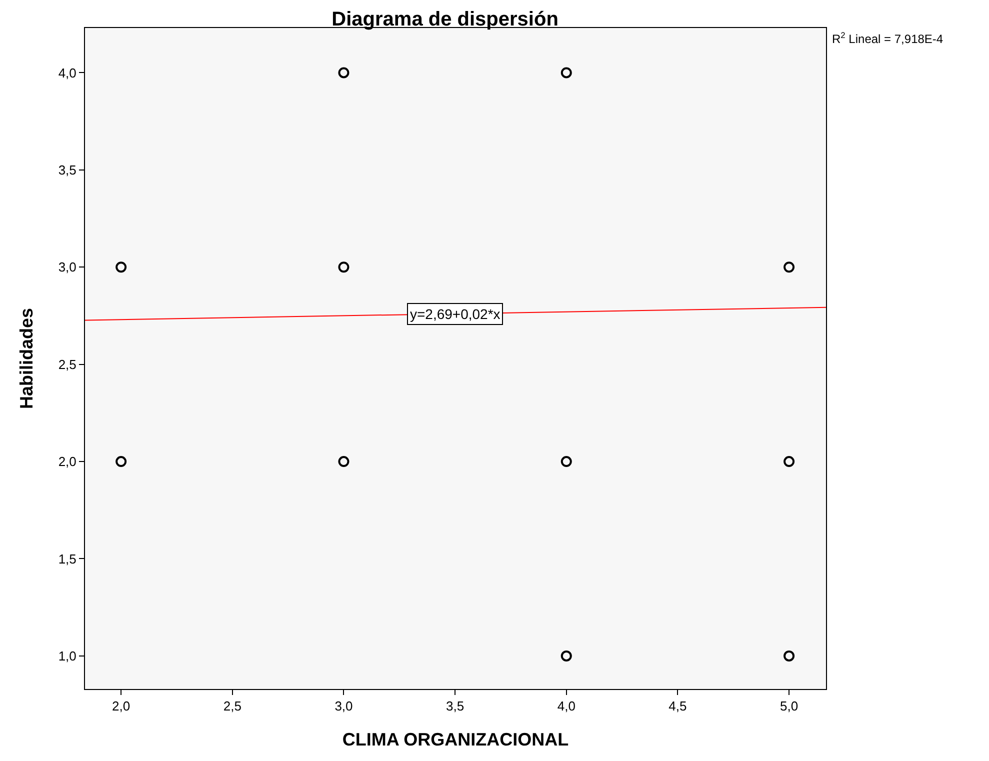 The image size is (989, 761). Describe the element at coordinates (67, 267) in the screenshot. I see `y-tick-label: 3,0` at that location.